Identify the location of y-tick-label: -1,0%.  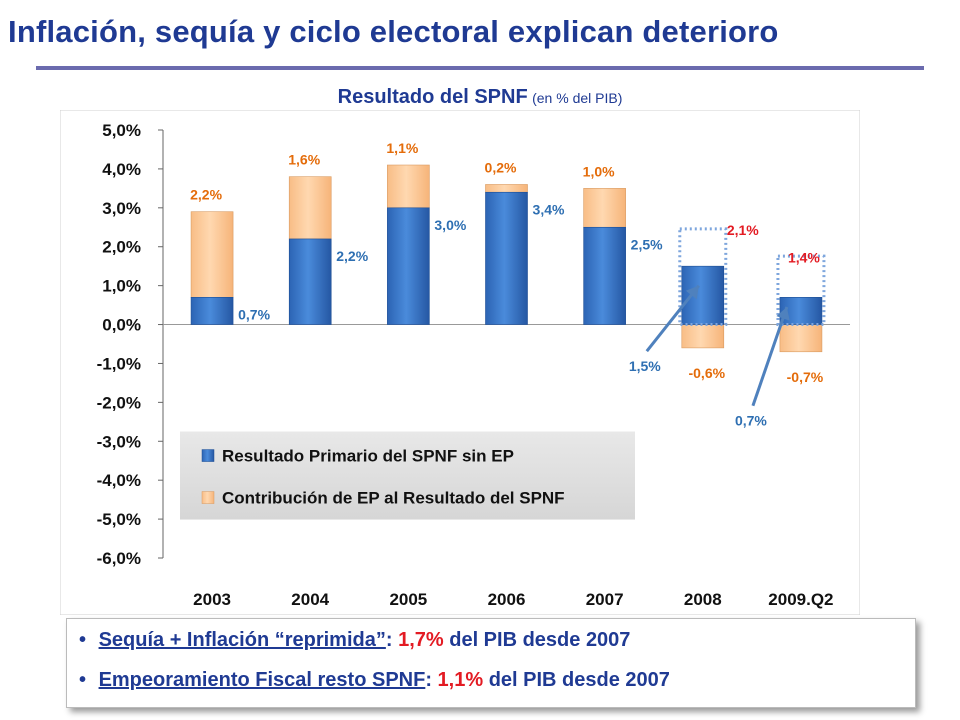
(119, 363).